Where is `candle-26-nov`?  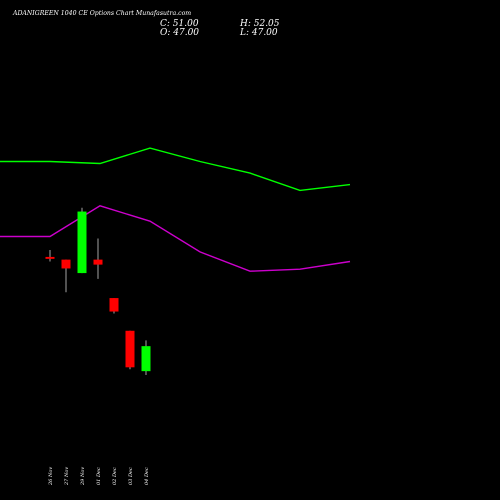 candle-26-nov is located at coordinates (50, 256).